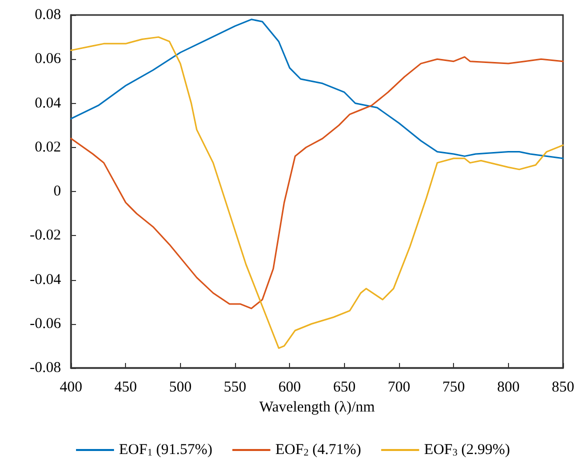 Image resolution: width=586 pixels, height=465 pixels. Describe the element at coordinates (46, 324) in the screenshot. I see `y-tick-label: -0.06` at that location.